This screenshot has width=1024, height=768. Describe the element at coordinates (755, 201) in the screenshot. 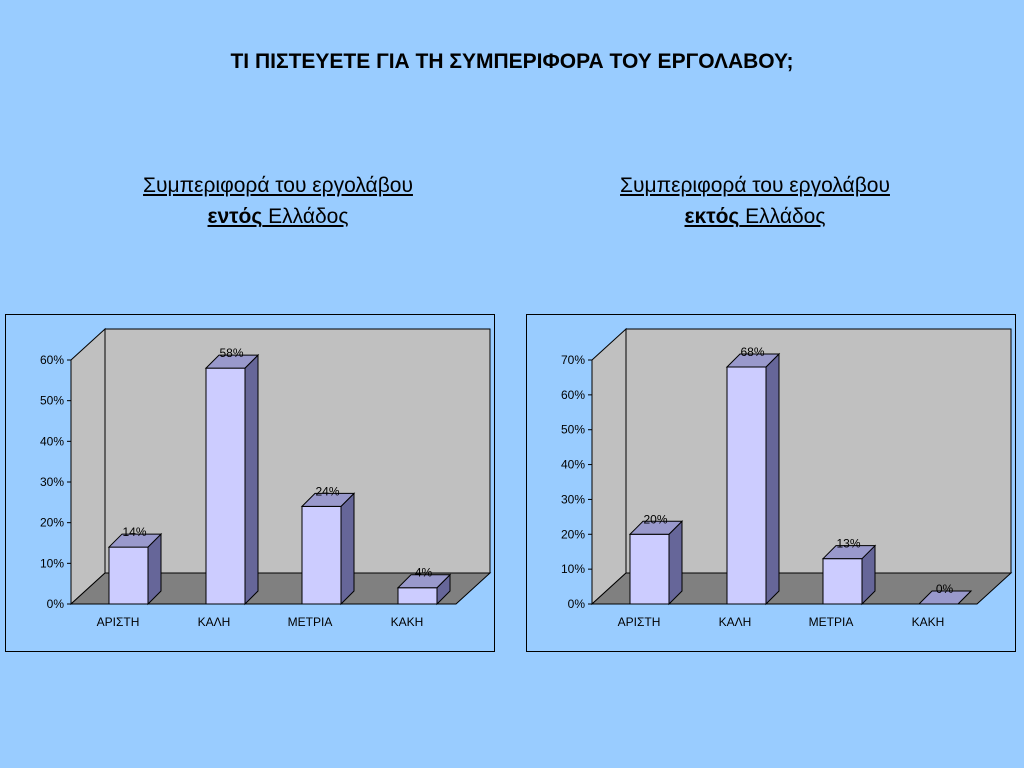

I see `chart-subtitle-outside: Συμπεριφορά του εργολάβου εκτός Ελλάδος` at that location.